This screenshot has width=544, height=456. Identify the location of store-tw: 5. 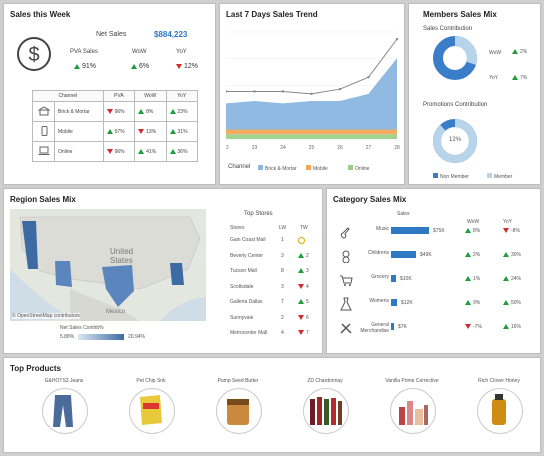
(307, 302).